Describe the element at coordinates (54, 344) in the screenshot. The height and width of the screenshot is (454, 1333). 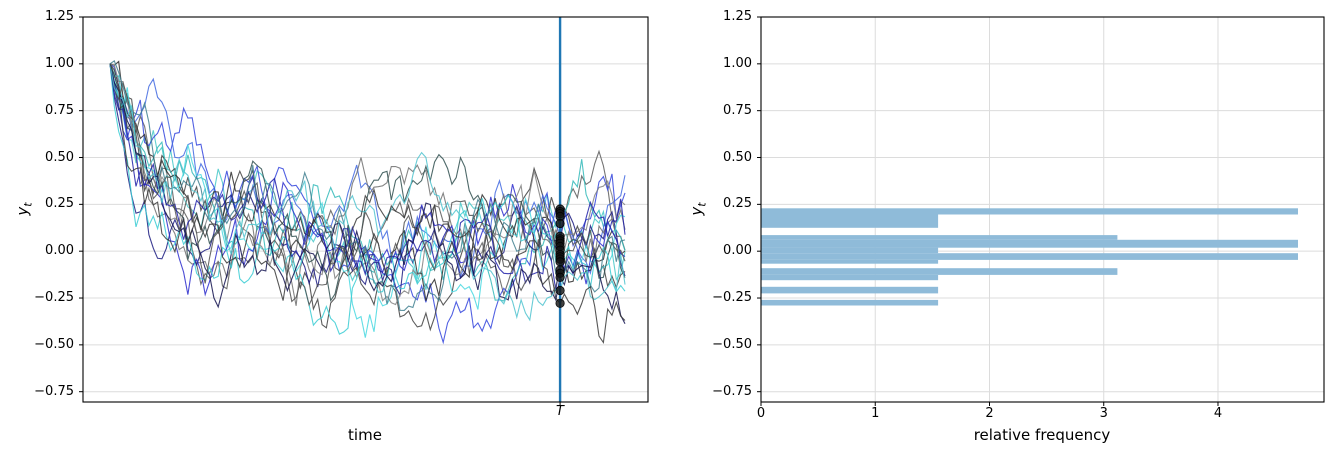
I see `left-ytick-label: −0.50` at that location.